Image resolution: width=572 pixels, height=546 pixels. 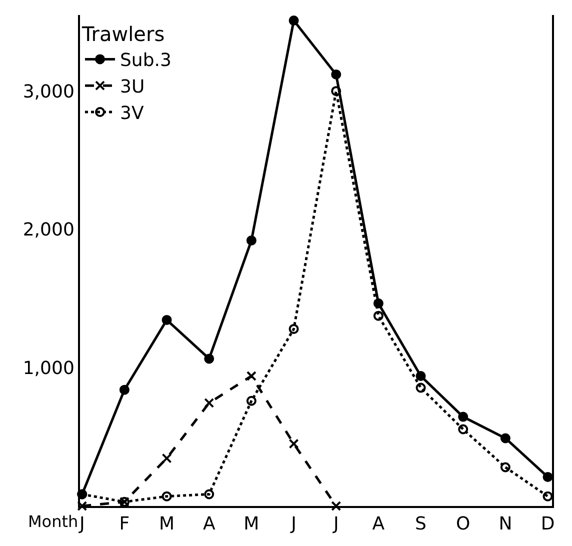 I want to click on legend-title: Trawlers, so click(x=123, y=34).